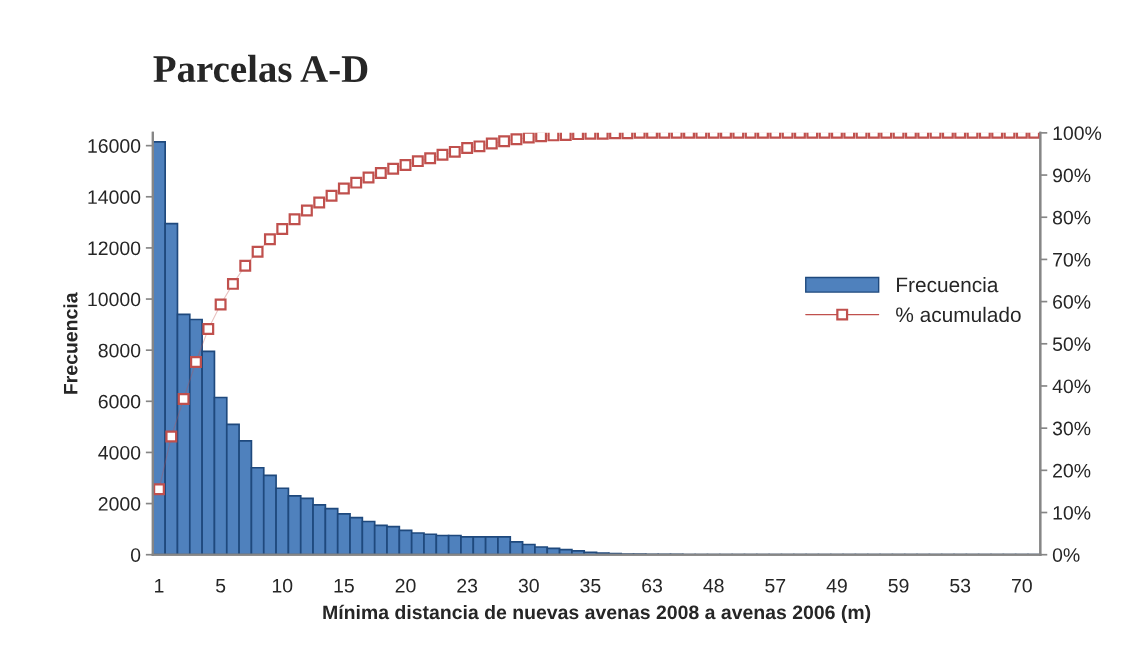  What do you see at coordinates (836, 585) in the screenshot?
I see `x-tick-label: 49` at bounding box center [836, 585].